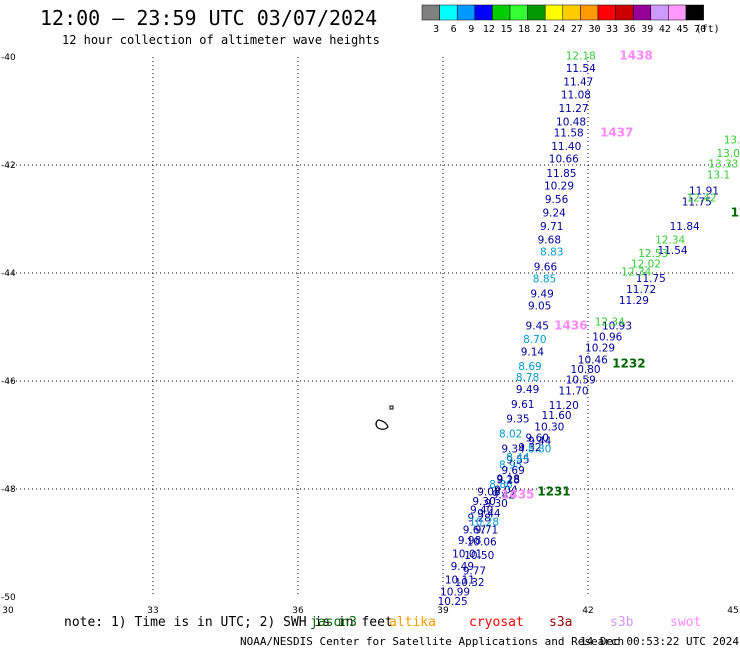 The image size is (740, 650). Describe the element at coordinates (479, 518) in the screenshot. I see `swh-value: 9.28` at that location.